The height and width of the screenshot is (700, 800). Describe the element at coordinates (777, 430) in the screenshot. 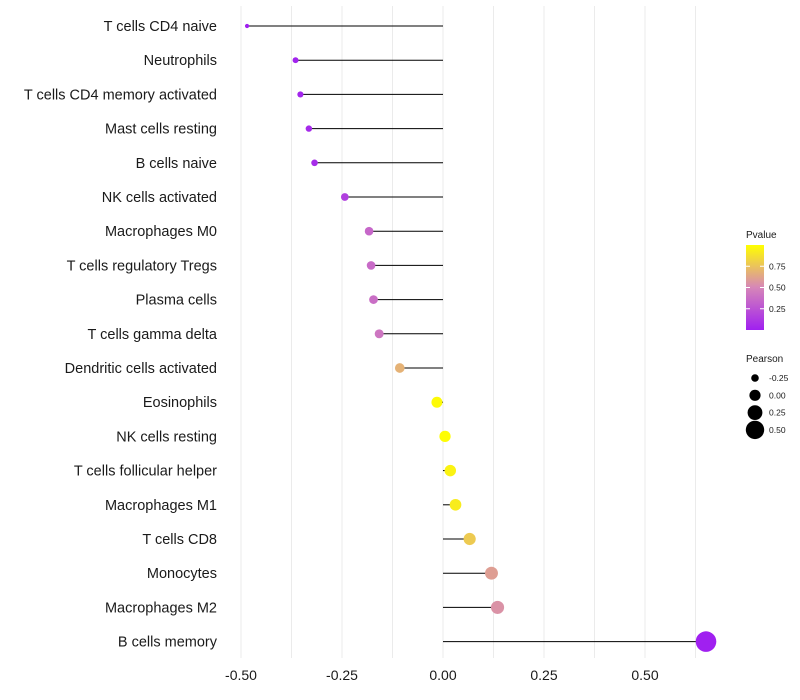

I see `size-key-label: 0.50` at that location.